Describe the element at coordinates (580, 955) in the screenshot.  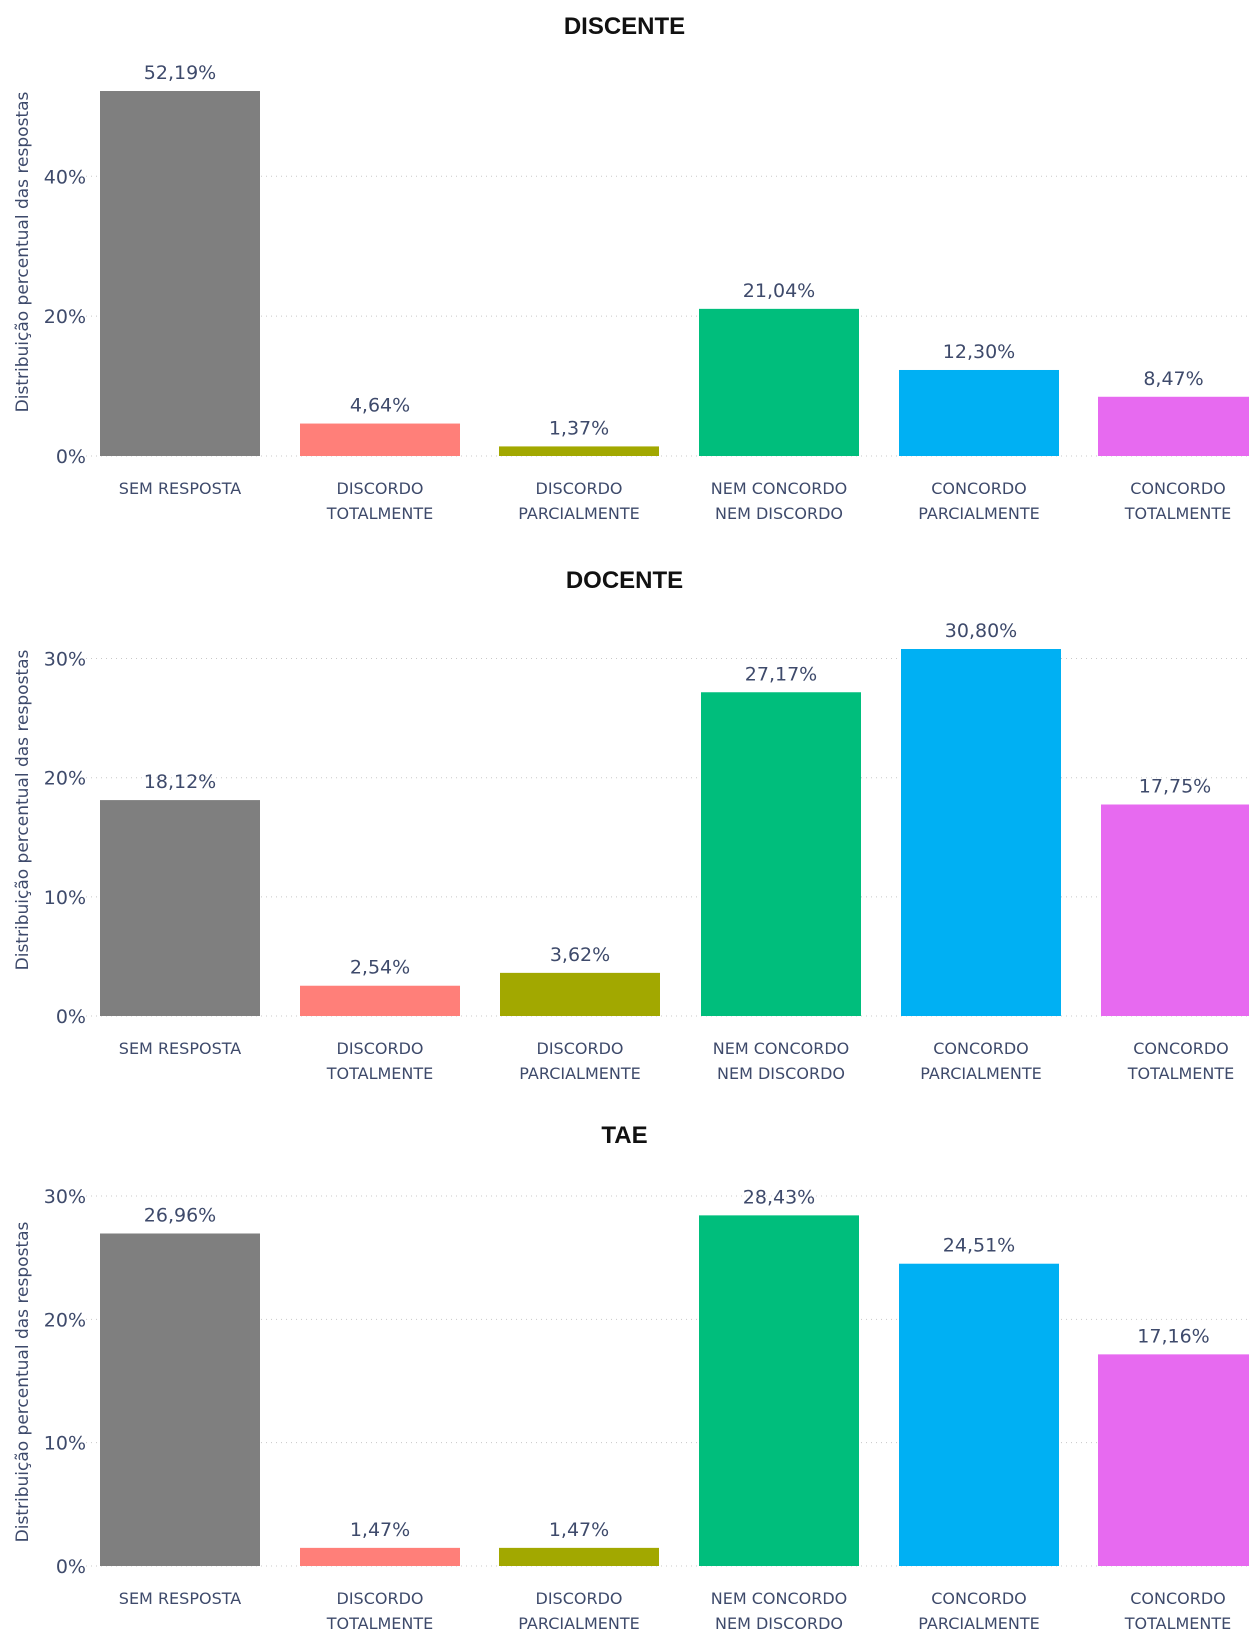
I see `data-label: 3,62%` at that location.